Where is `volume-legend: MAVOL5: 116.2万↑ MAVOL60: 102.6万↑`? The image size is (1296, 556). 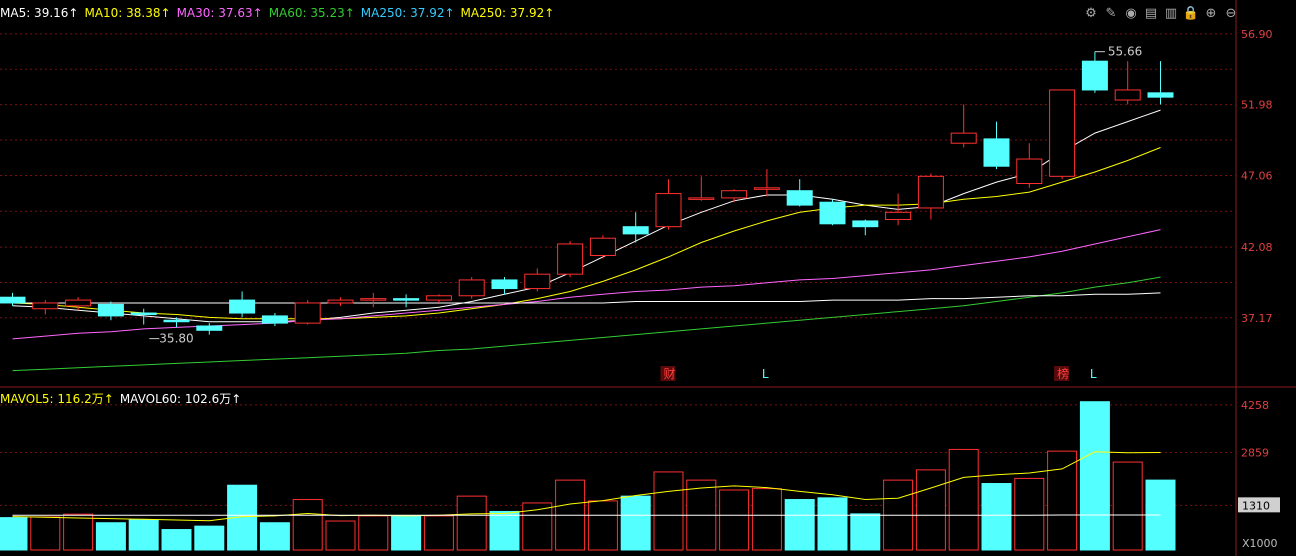
volume-legend: MAVOL5: 116.2万↑ MAVOL60: 102.6万↑ is located at coordinates (123, 398).